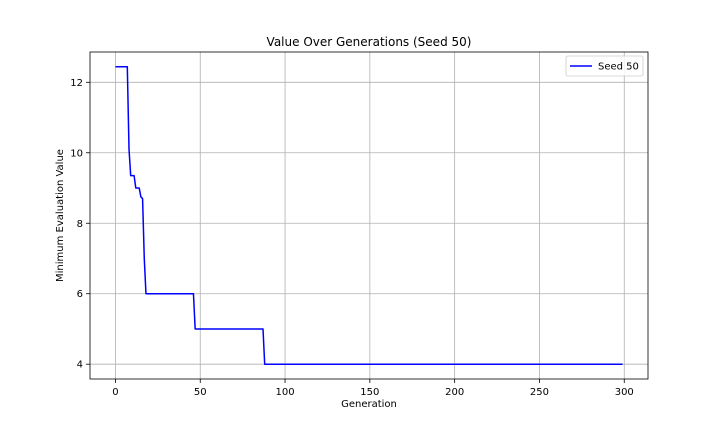  I want to click on x-tick-label: 200, so click(454, 392).